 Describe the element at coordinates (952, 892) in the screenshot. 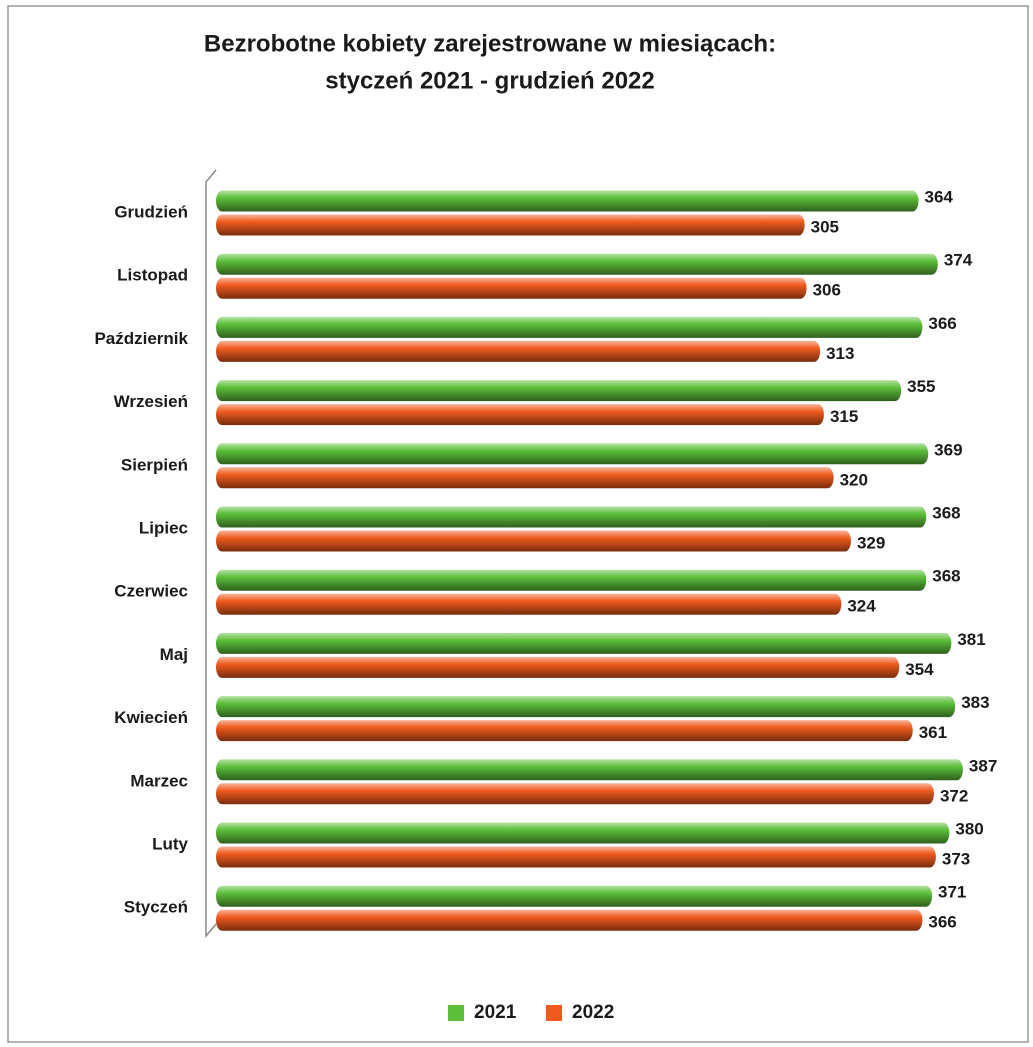

I see `data-label: 371` at that location.